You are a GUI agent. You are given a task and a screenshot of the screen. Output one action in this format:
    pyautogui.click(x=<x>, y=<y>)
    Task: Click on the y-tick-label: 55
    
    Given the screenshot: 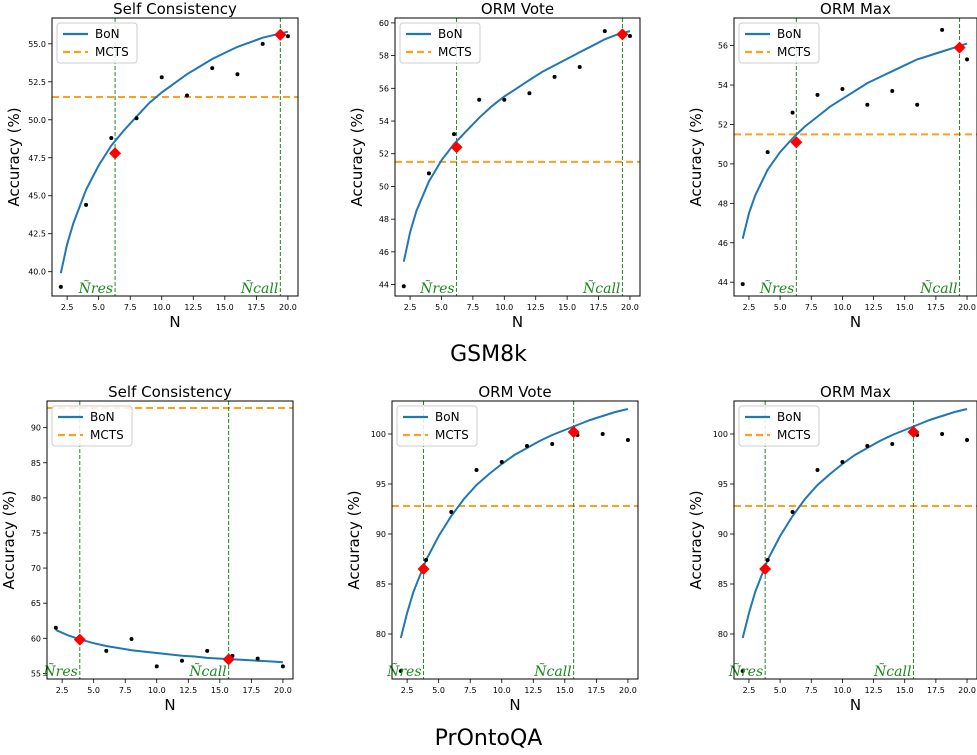 What is the action you would take?
    pyautogui.click(x=36, y=673)
    